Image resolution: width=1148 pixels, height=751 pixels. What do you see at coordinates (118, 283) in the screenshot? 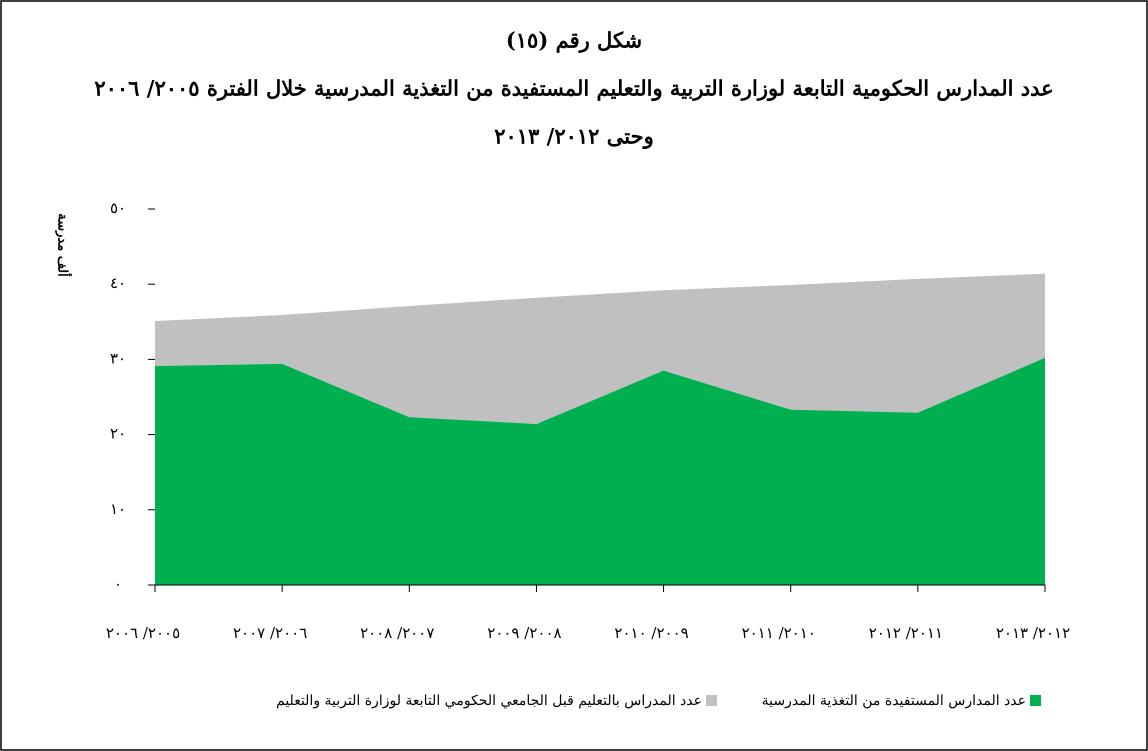
I see `y-tick-label: ٤٠` at bounding box center [118, 283].